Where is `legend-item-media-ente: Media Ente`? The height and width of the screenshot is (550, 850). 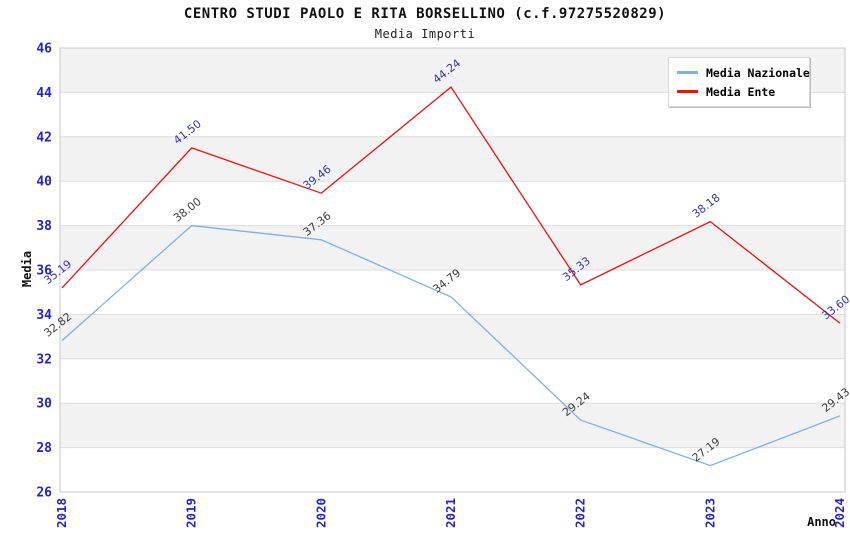
legend-item-media-ente: Media Ente is located at coordinates (739, 91).